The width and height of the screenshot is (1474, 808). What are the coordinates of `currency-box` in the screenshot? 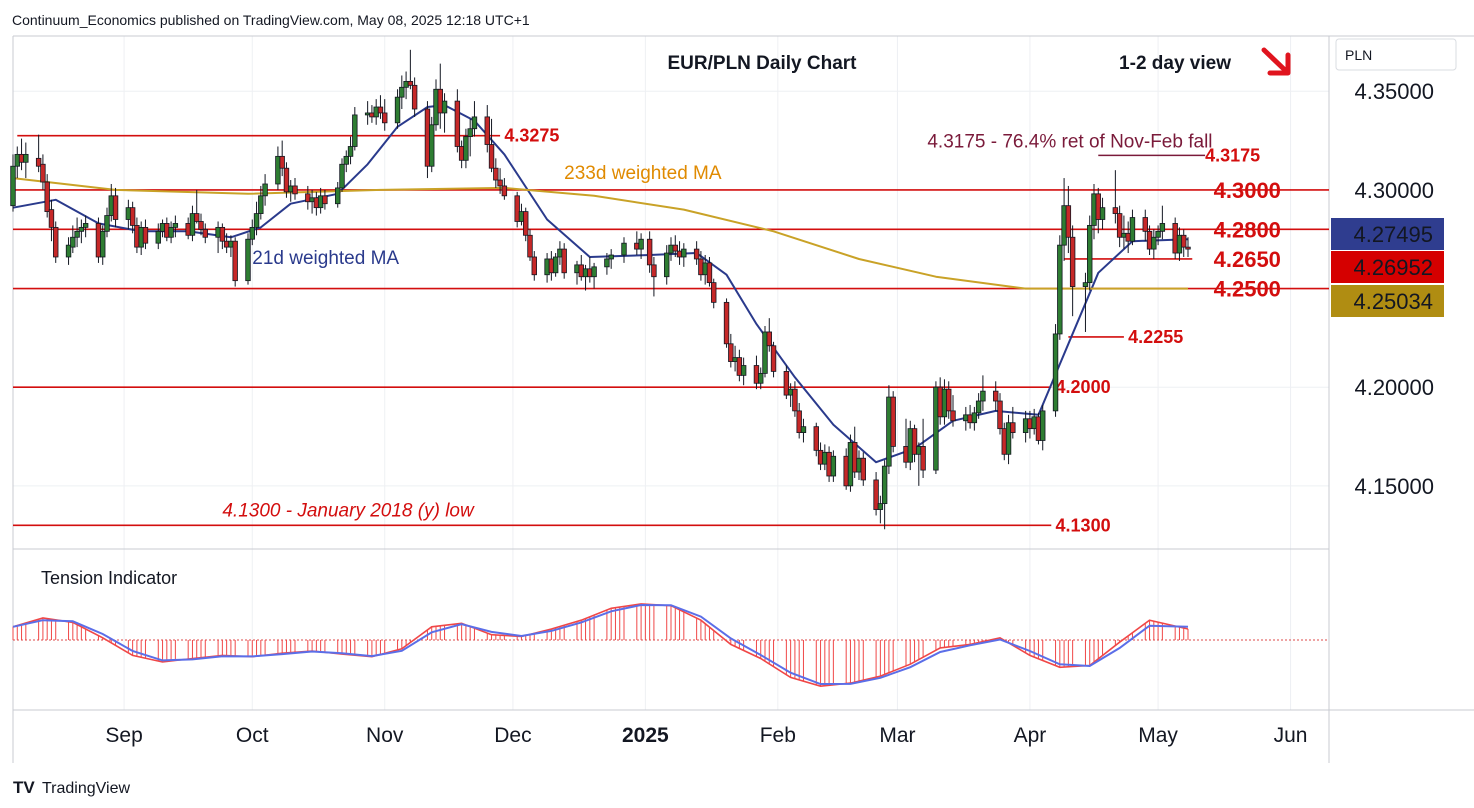 It's located at (1396, 54).